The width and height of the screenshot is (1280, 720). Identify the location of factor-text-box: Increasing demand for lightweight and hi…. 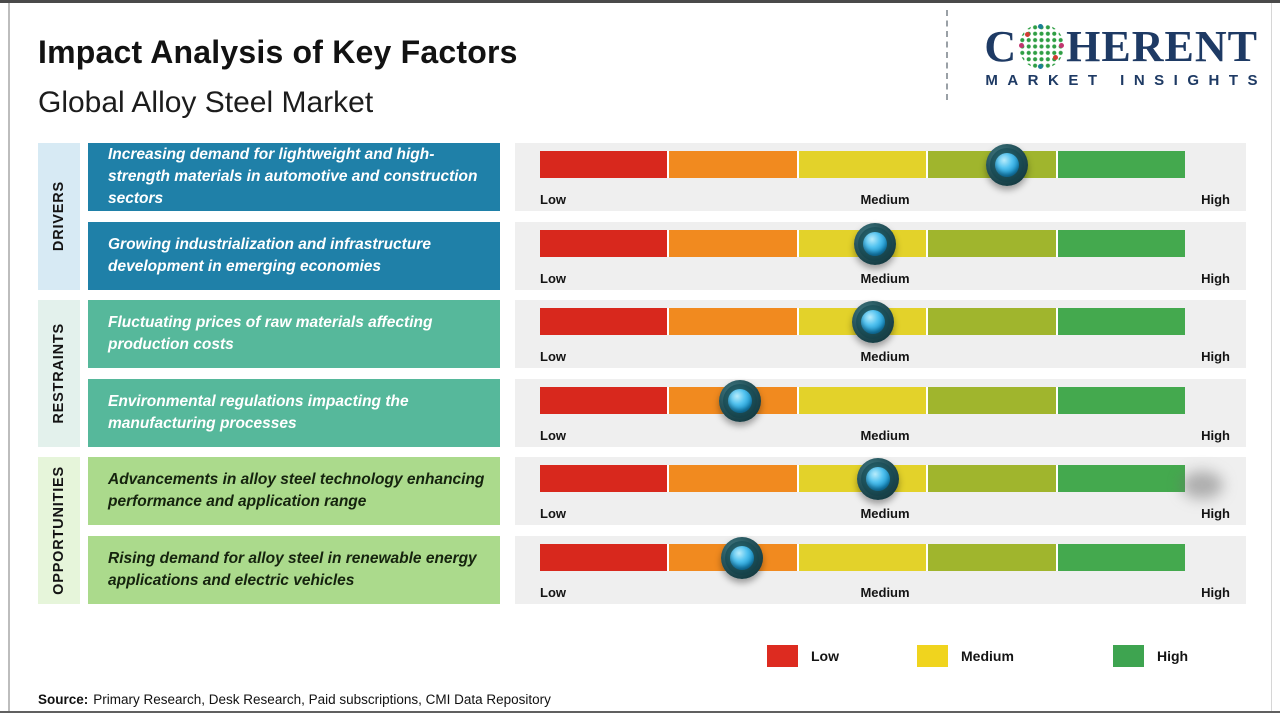
(294, 177).